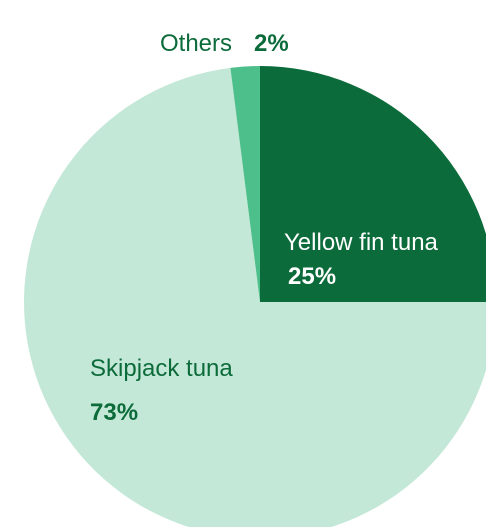  What do you see at coordinates (312, 276) in the screenshot?
I see `slice-value-yellow-fin-tuna: 25%` at bounding box center [312, 276].